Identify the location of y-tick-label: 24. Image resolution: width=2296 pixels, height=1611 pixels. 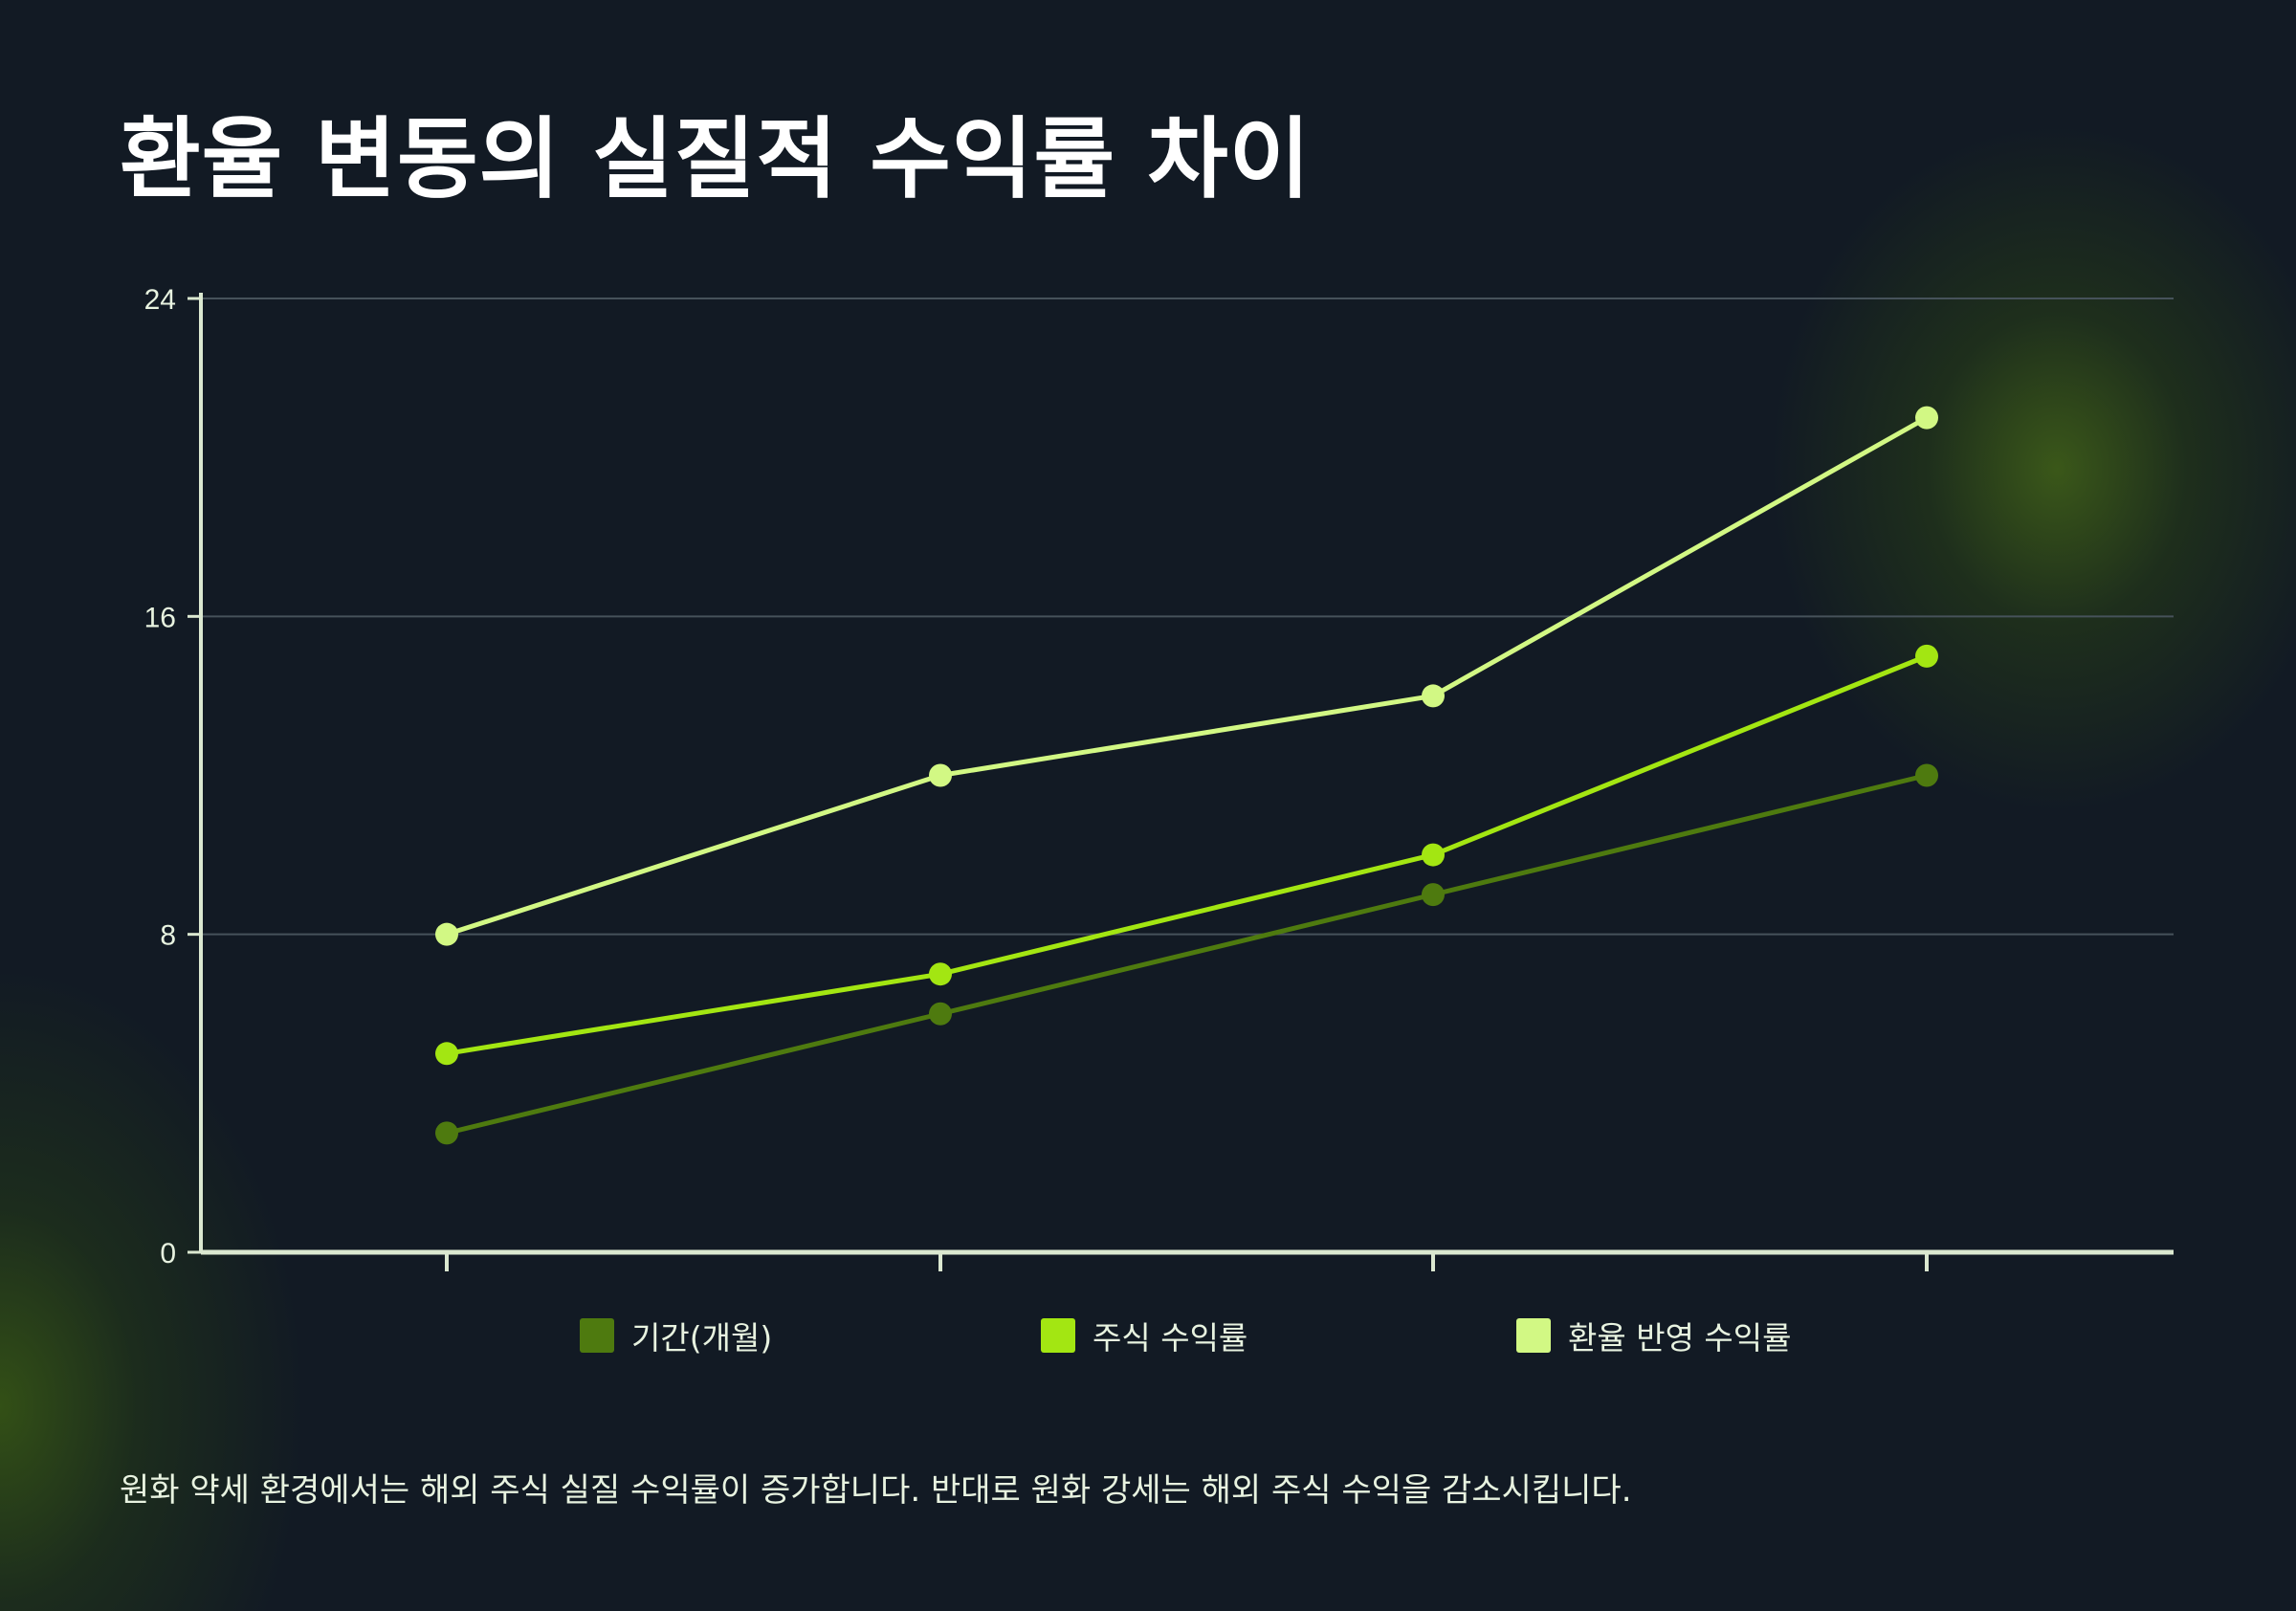
(160, 300).